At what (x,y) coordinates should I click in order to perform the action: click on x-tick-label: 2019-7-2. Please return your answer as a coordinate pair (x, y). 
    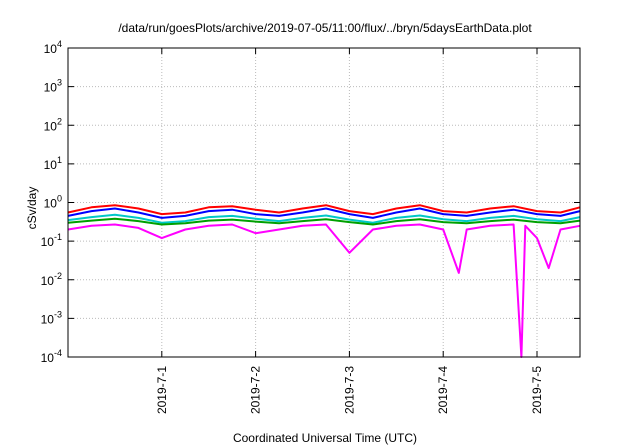
    Looking at the image, I should click on (256, 390).